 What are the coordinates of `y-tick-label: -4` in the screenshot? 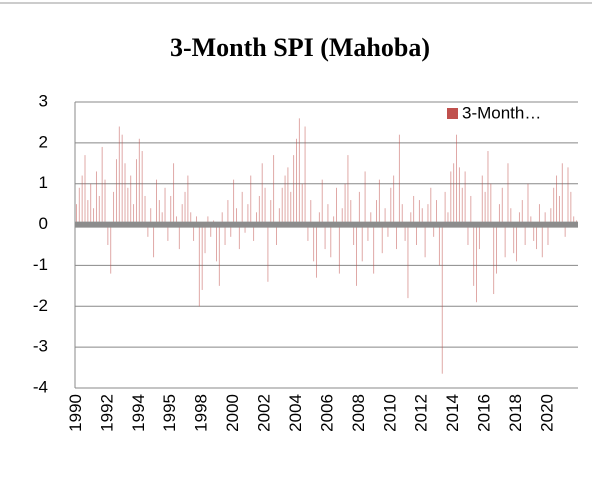 It's located at (40, 386).